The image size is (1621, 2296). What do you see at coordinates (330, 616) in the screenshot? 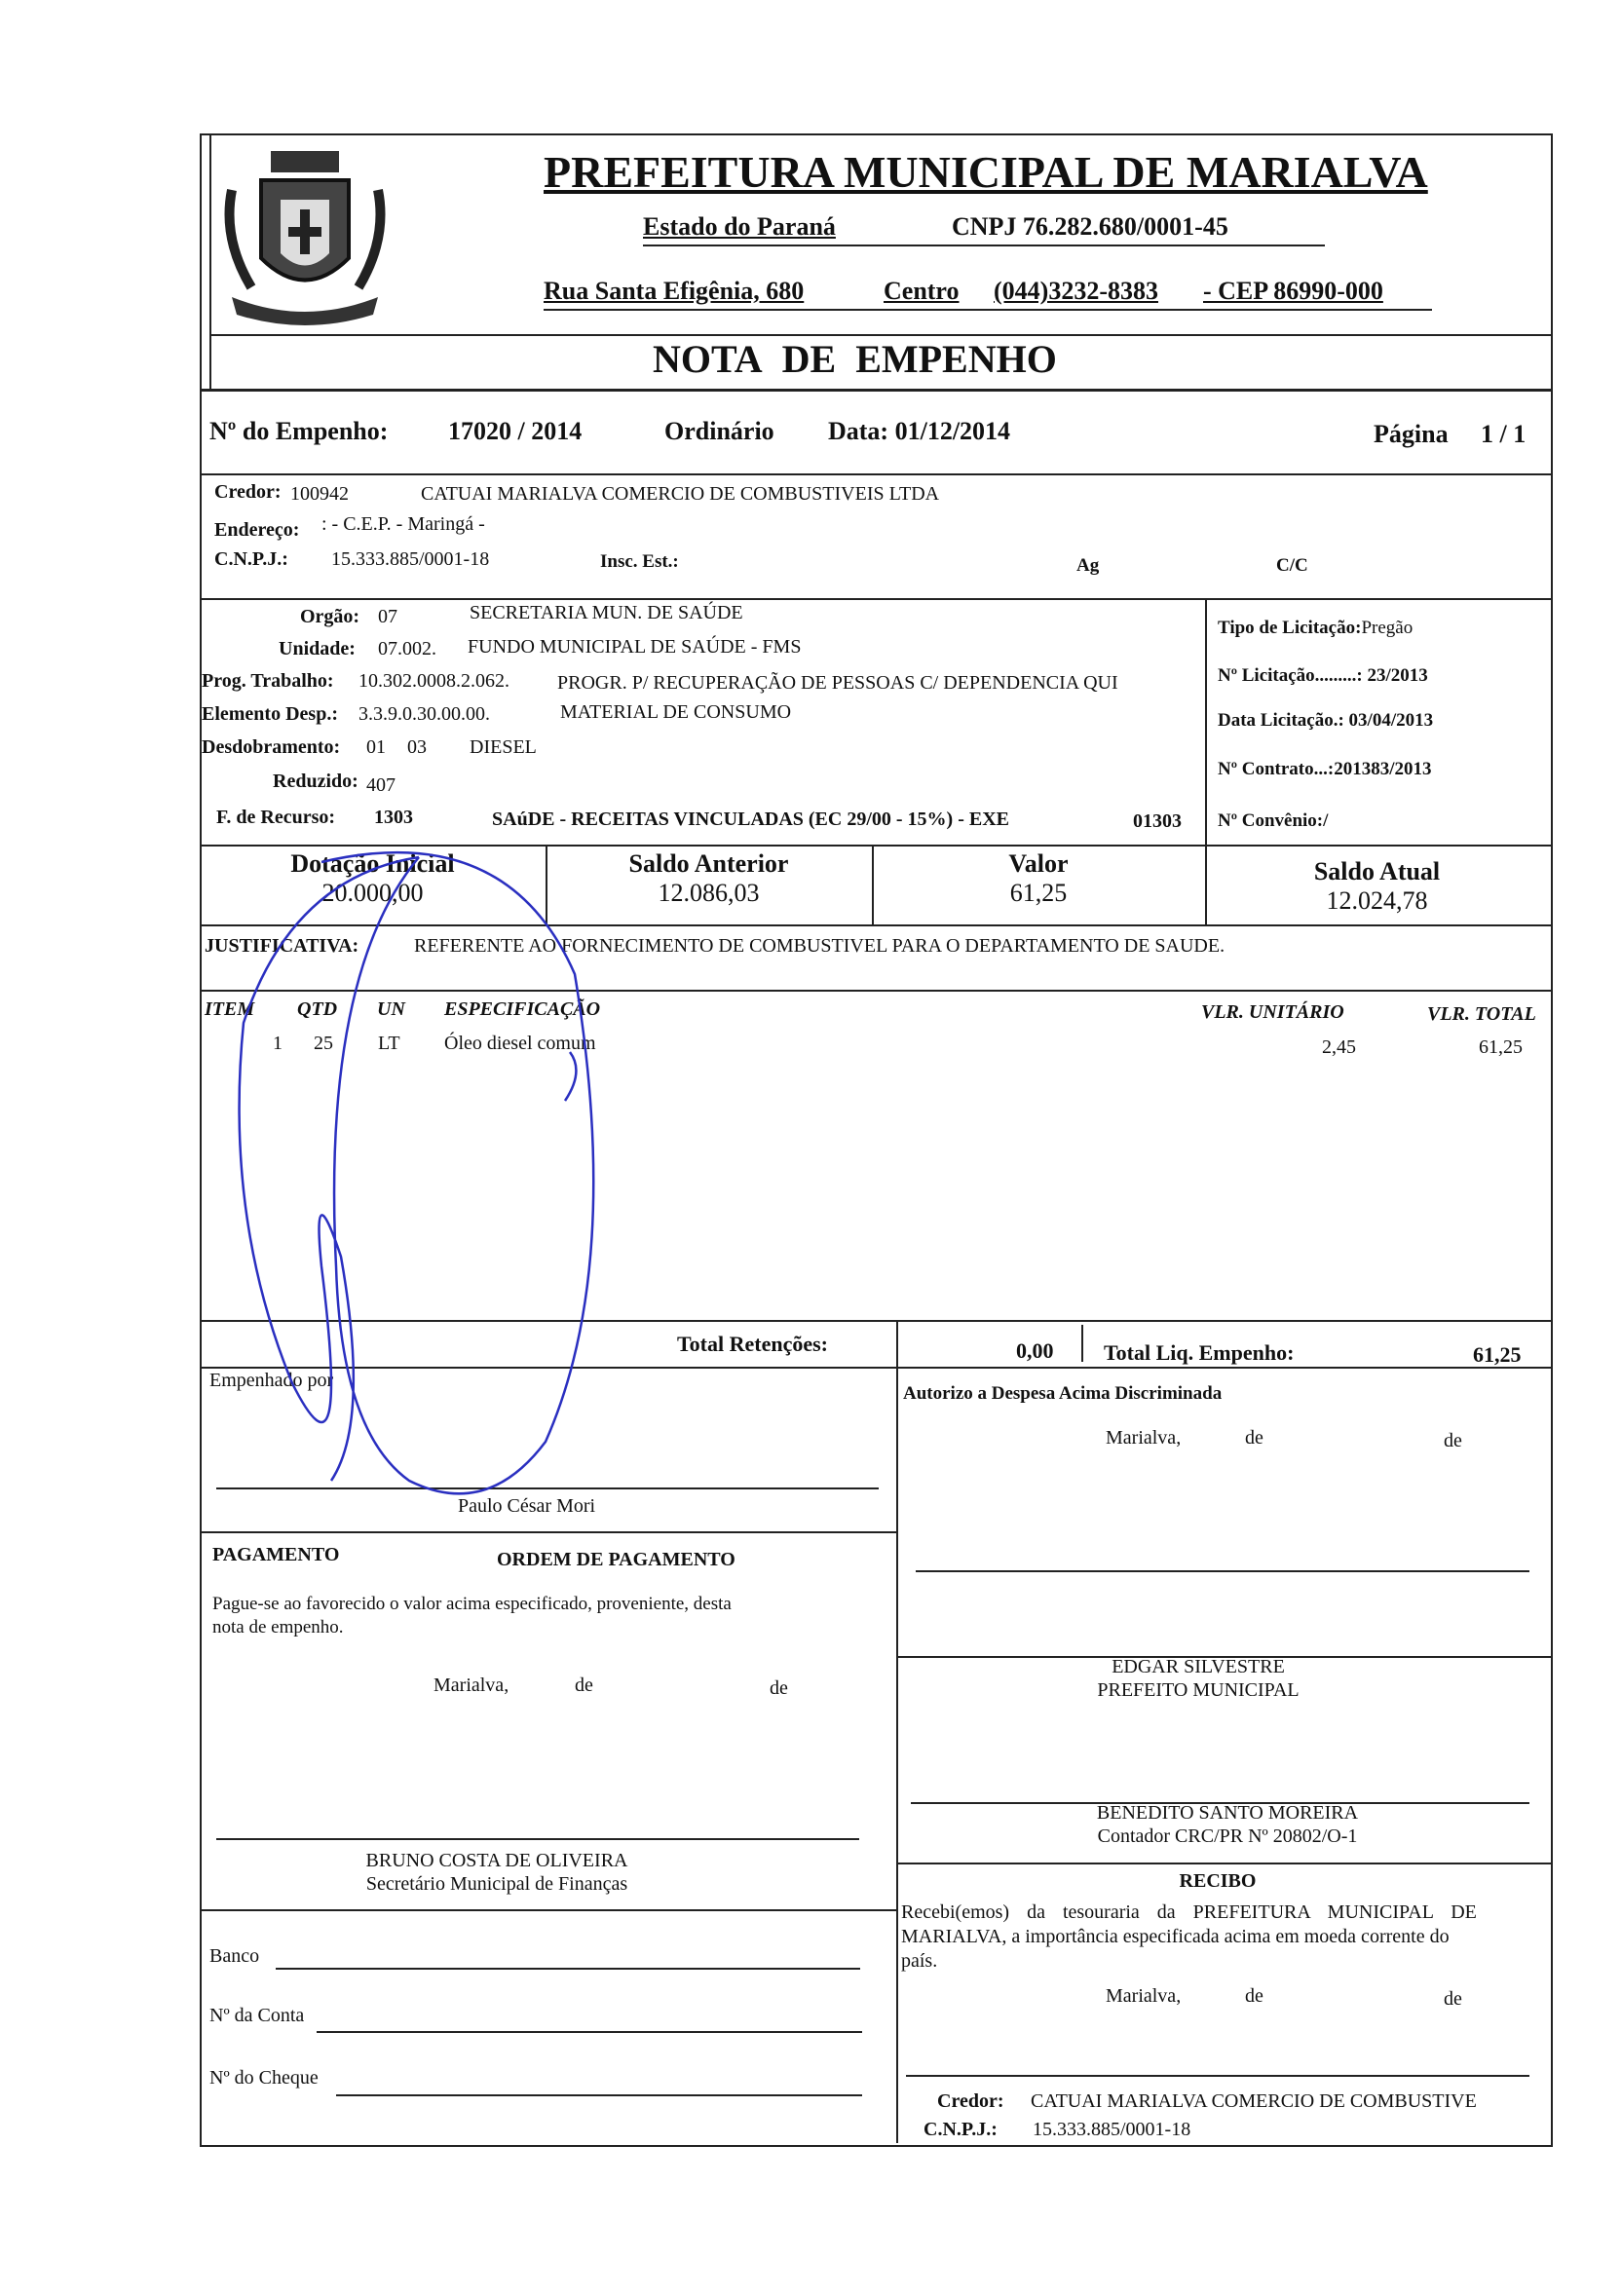
I see `orgao-label: Orgão:` at bounding box center [330, 616].